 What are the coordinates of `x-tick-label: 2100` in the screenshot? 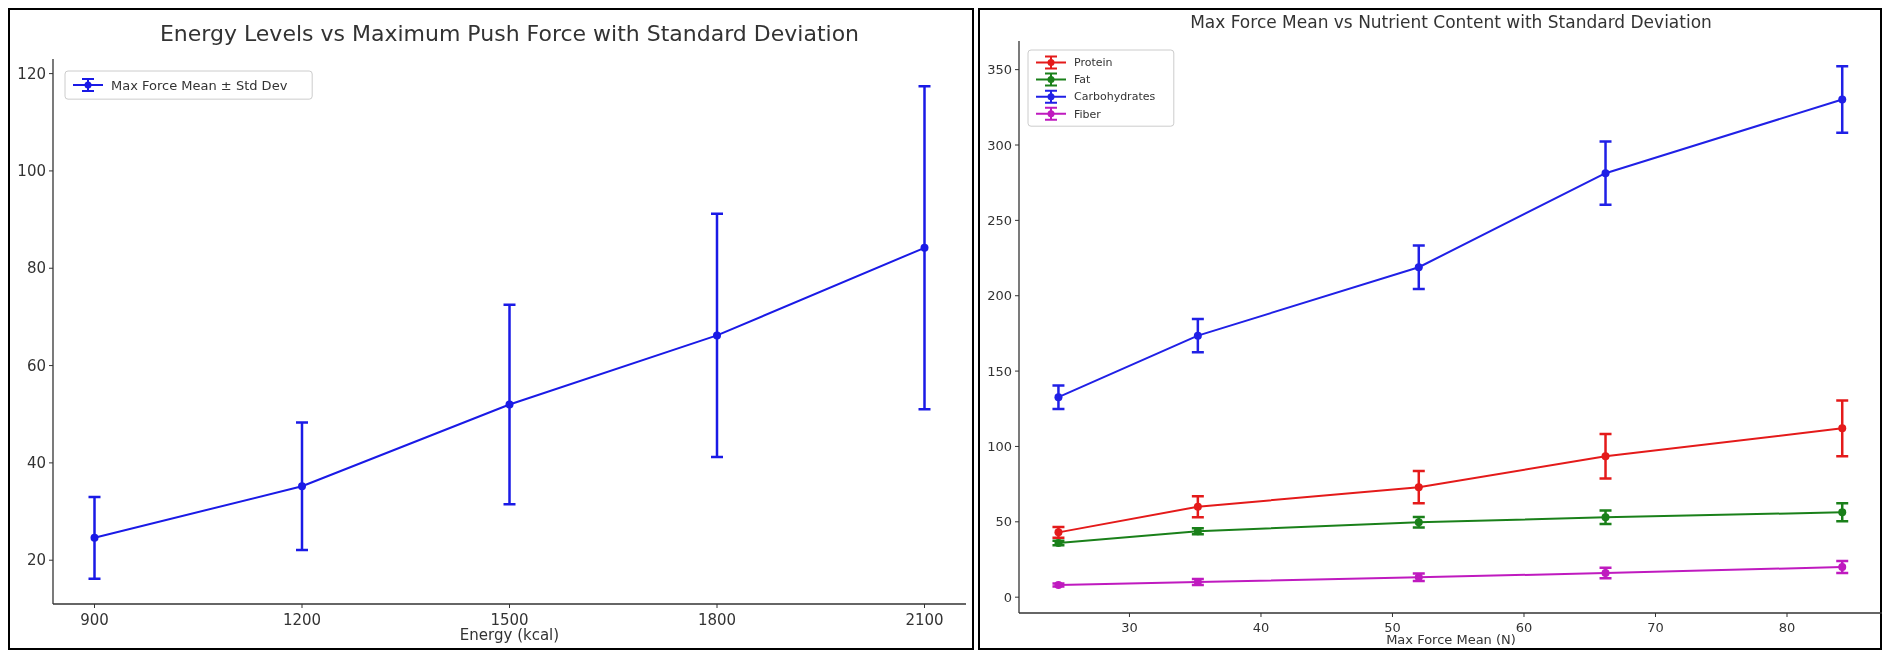 It's located at (924, 620).